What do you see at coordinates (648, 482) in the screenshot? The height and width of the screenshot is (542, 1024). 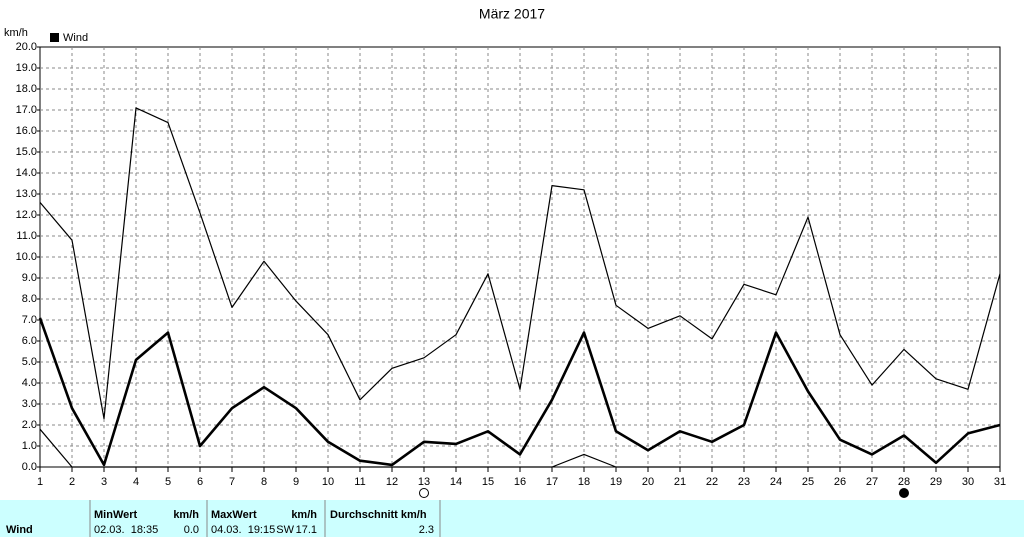 I see `x-tick-label: 20` at bounding box center [648, 482].